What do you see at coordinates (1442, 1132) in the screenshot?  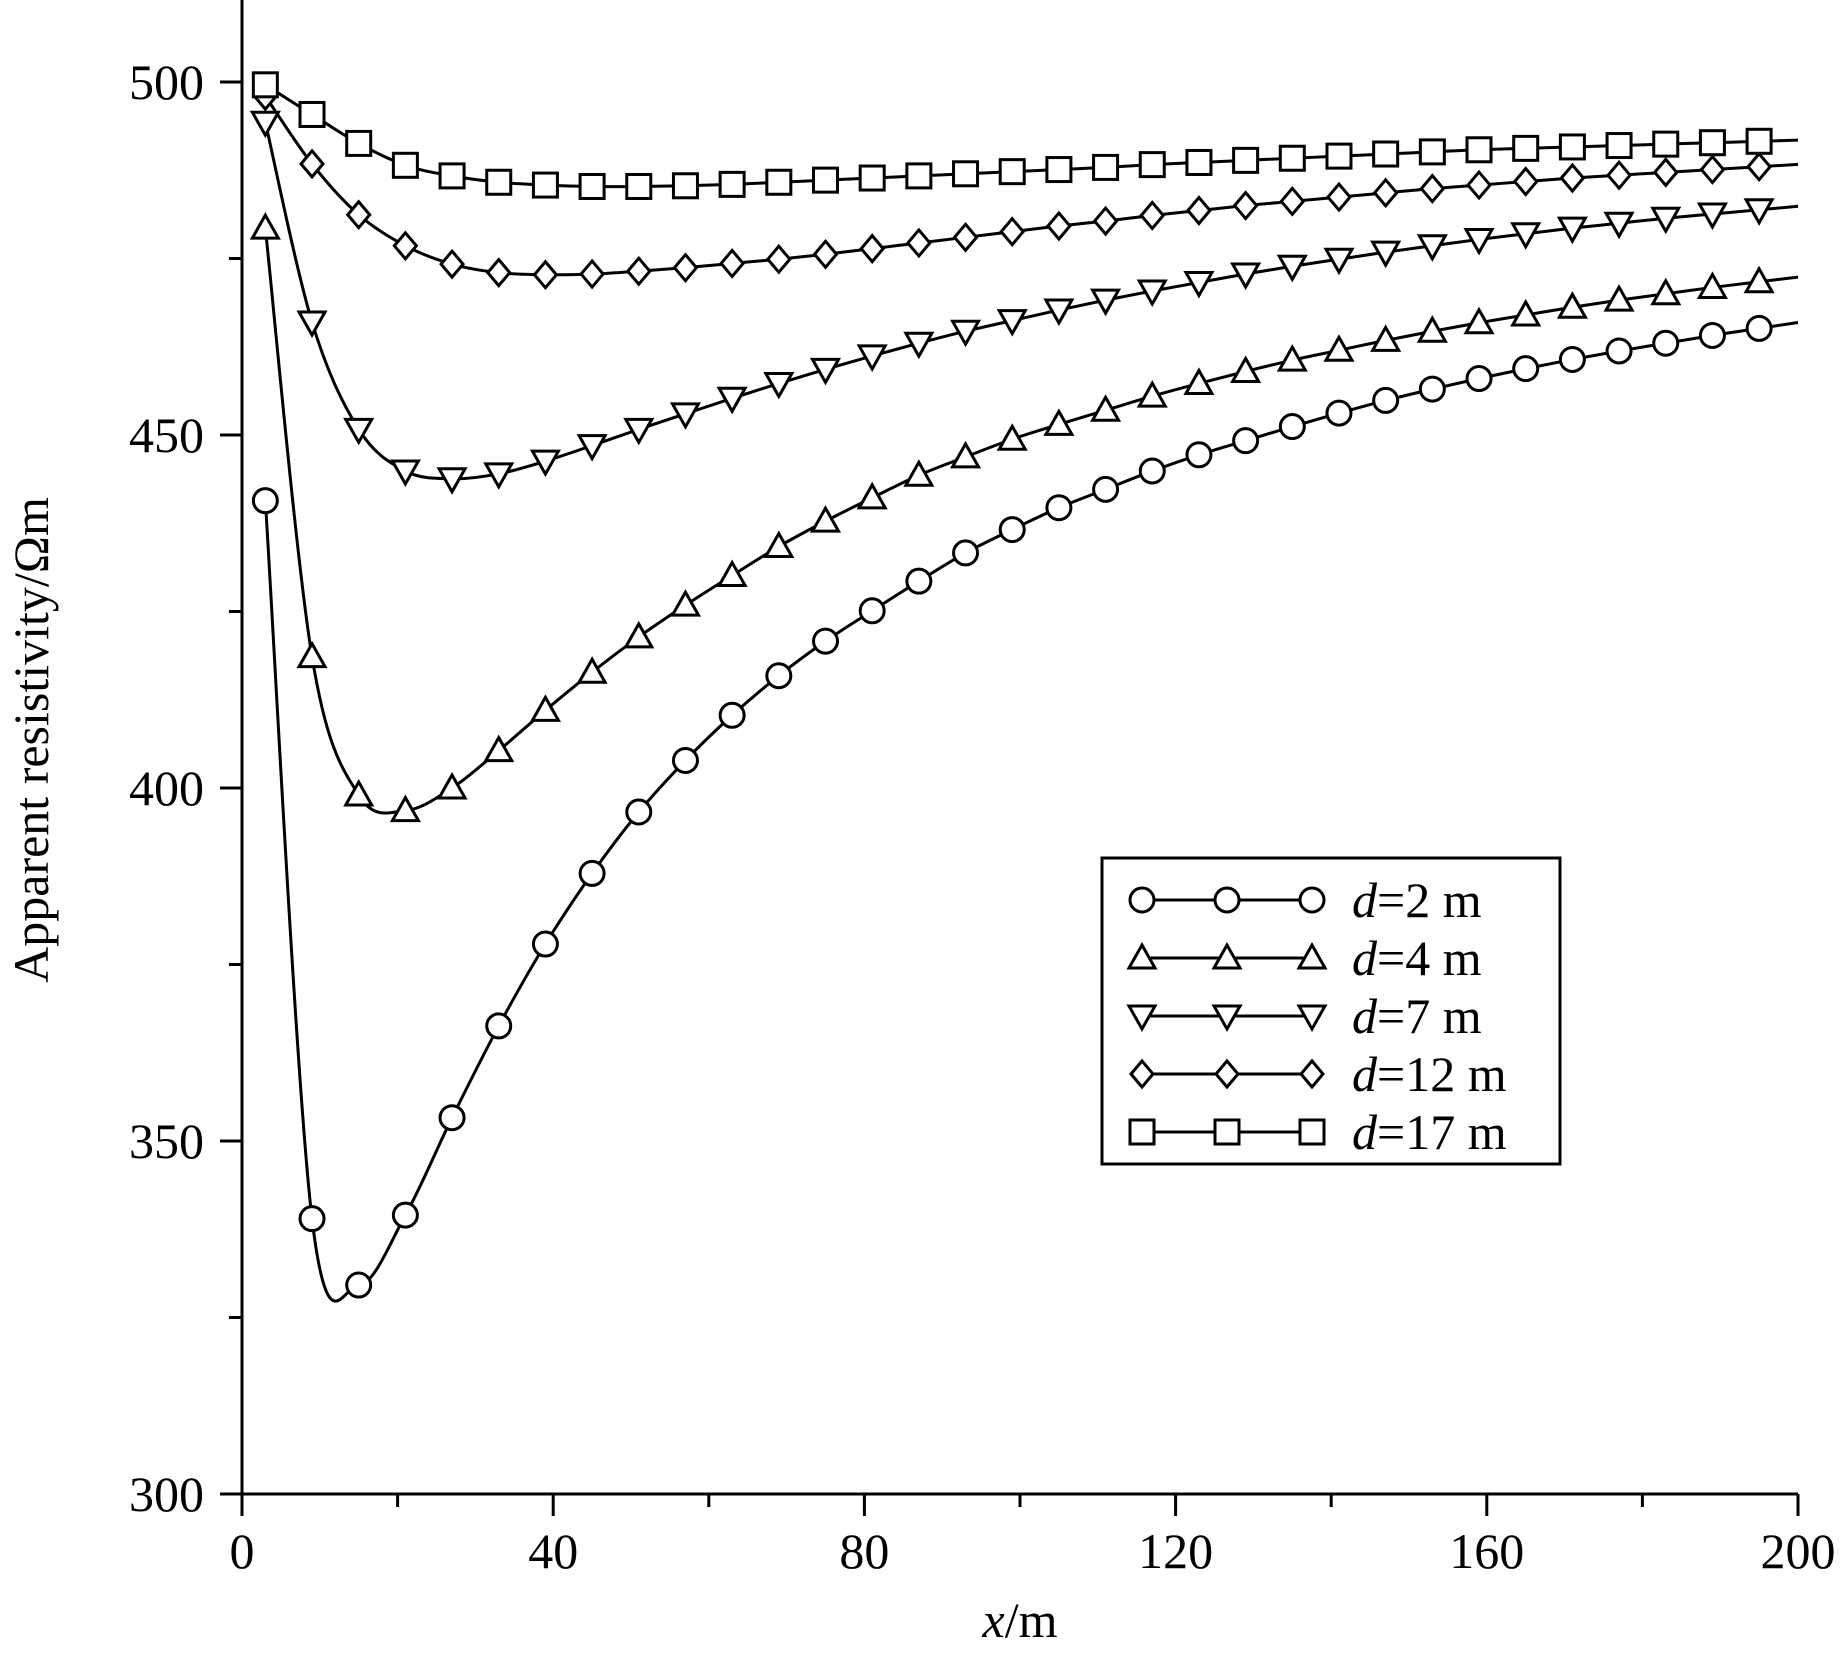 I see `legend-label-text: =17 m` at bounding box center [1442, 1132].